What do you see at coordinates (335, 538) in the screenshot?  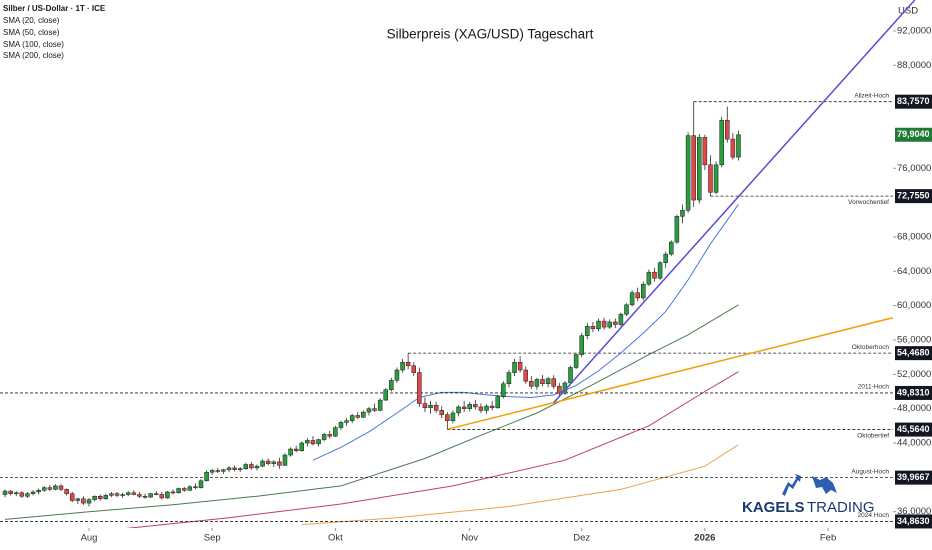 I see `x-tick-label: Okt` at bounding box center [335, 538].